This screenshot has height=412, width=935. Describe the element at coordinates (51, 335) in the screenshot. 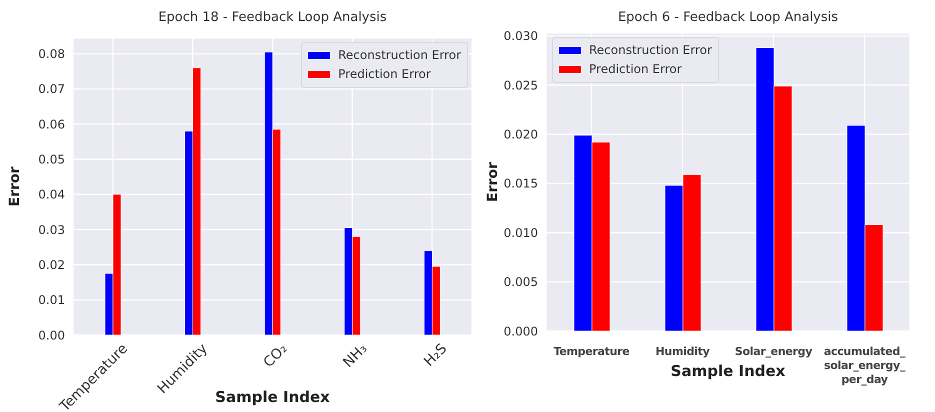

I see `y-tick-label: 0.00` at that location.